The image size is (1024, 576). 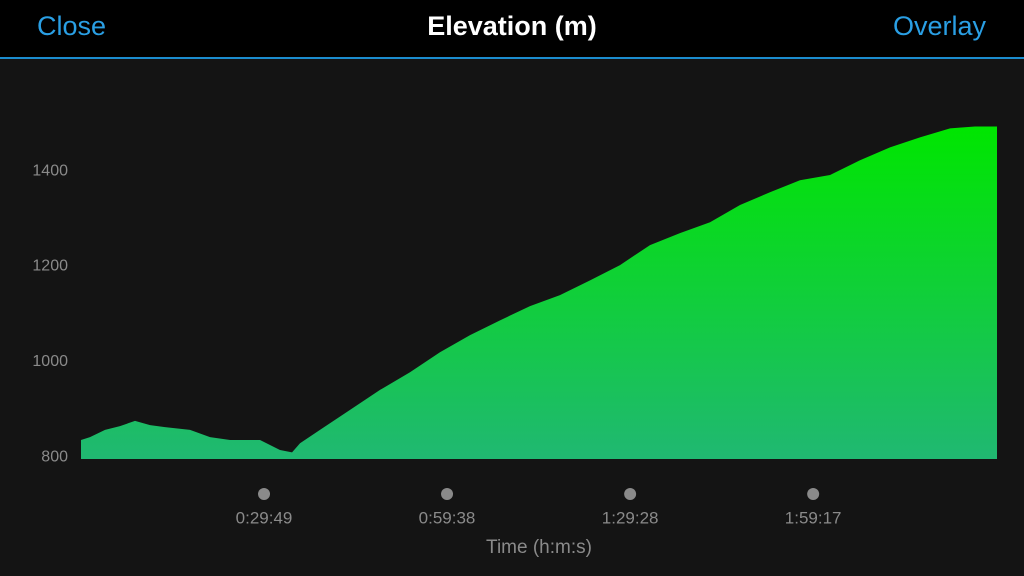 I want to click on overlay-button: Overlay, so click(x=940, y=26).